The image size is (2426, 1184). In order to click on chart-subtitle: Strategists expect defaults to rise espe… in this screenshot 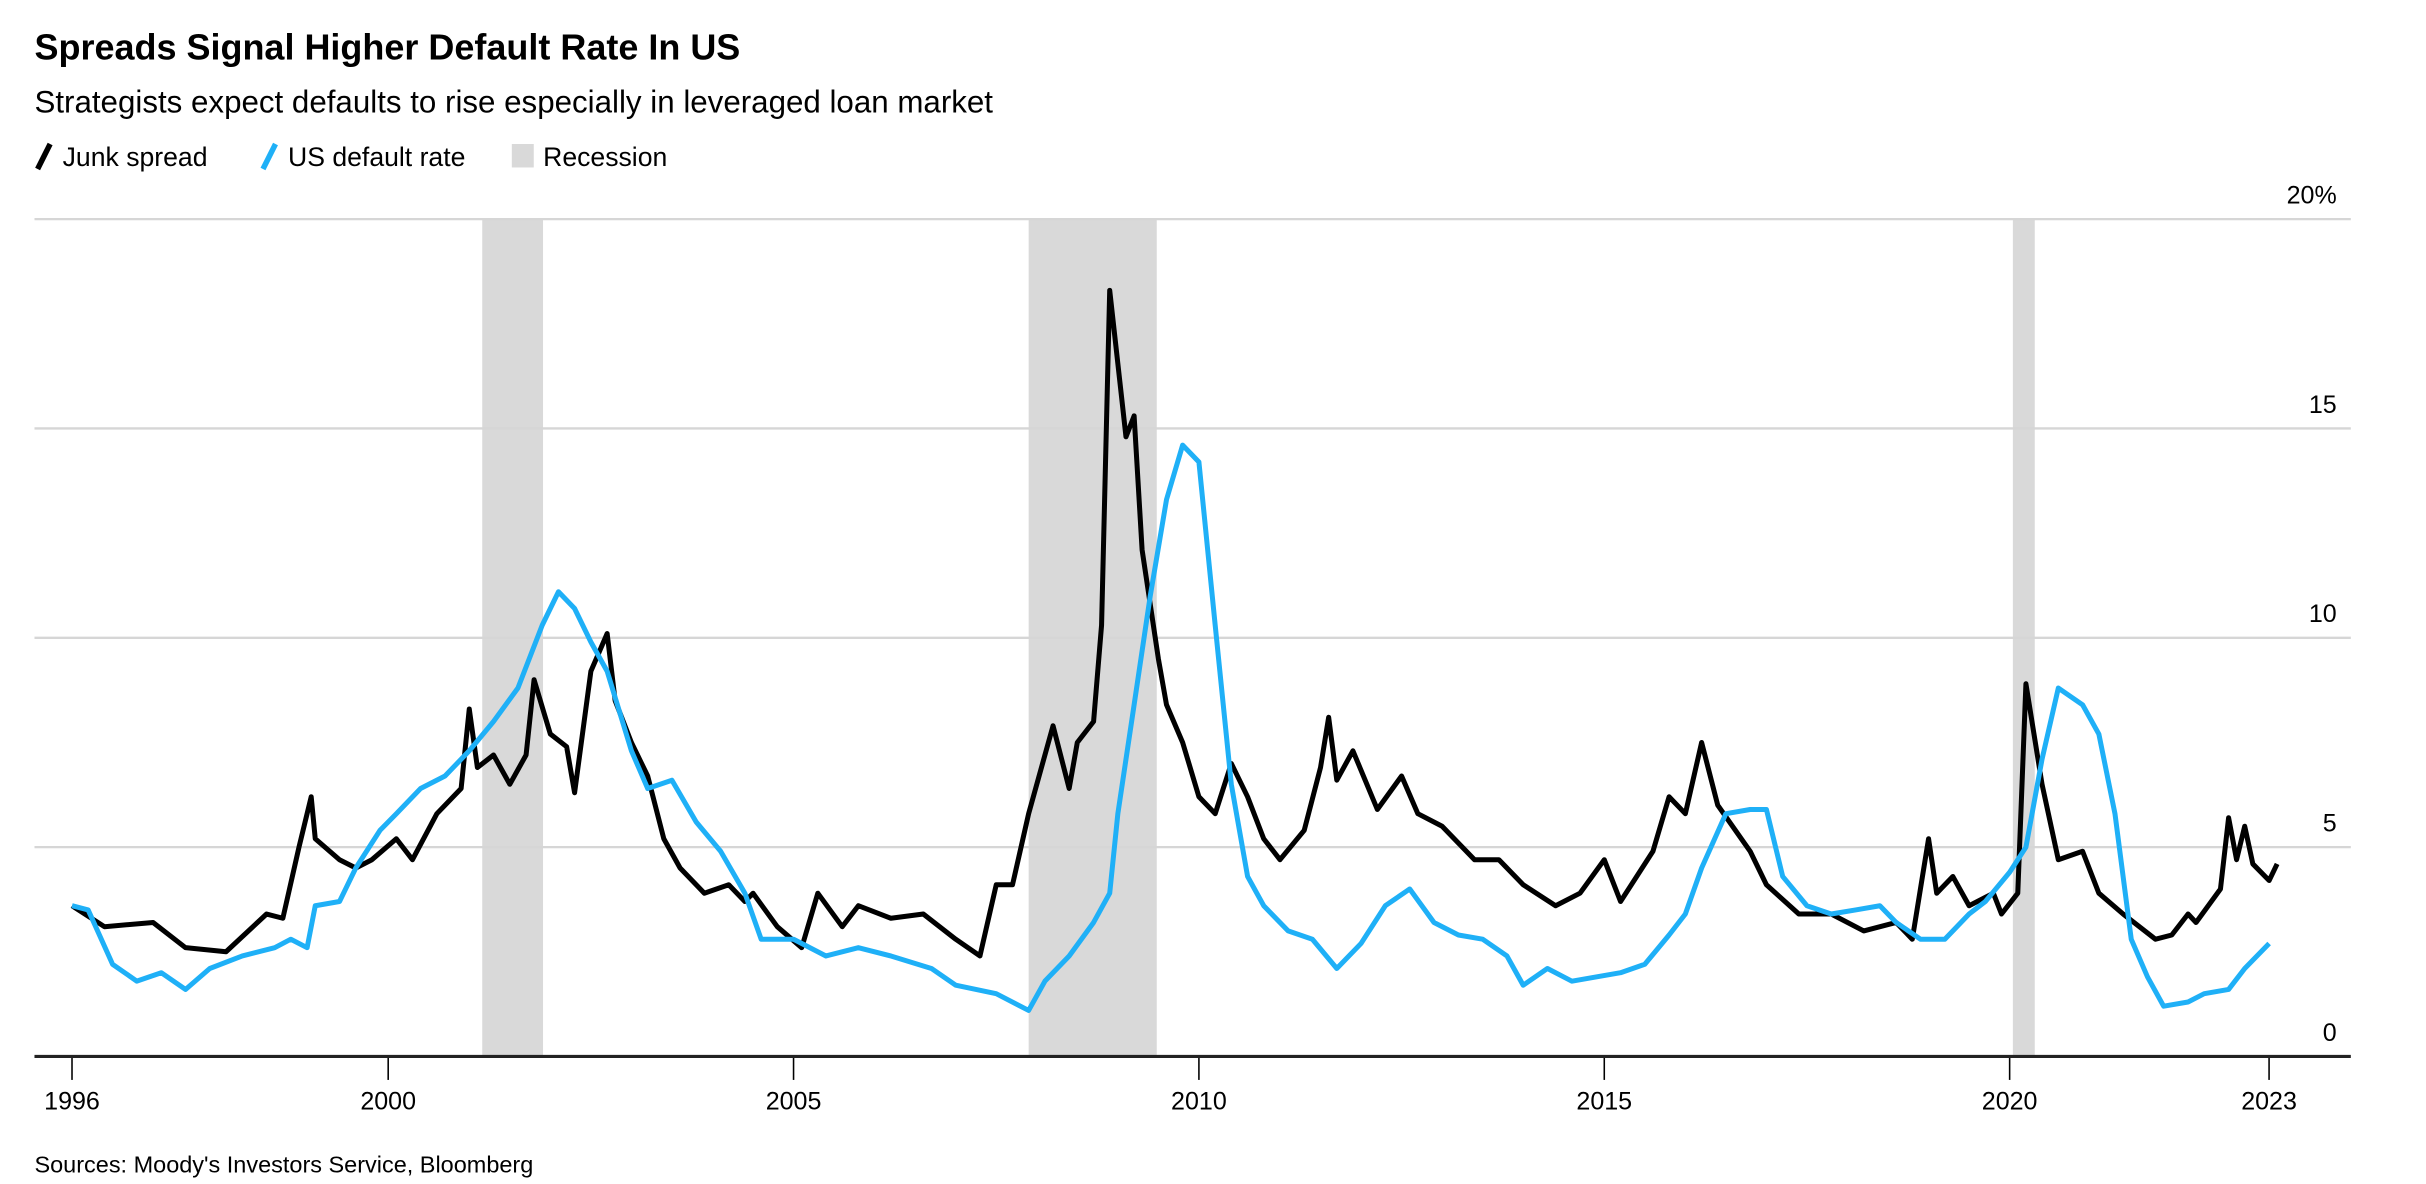, I will do `click(513, 102)`.